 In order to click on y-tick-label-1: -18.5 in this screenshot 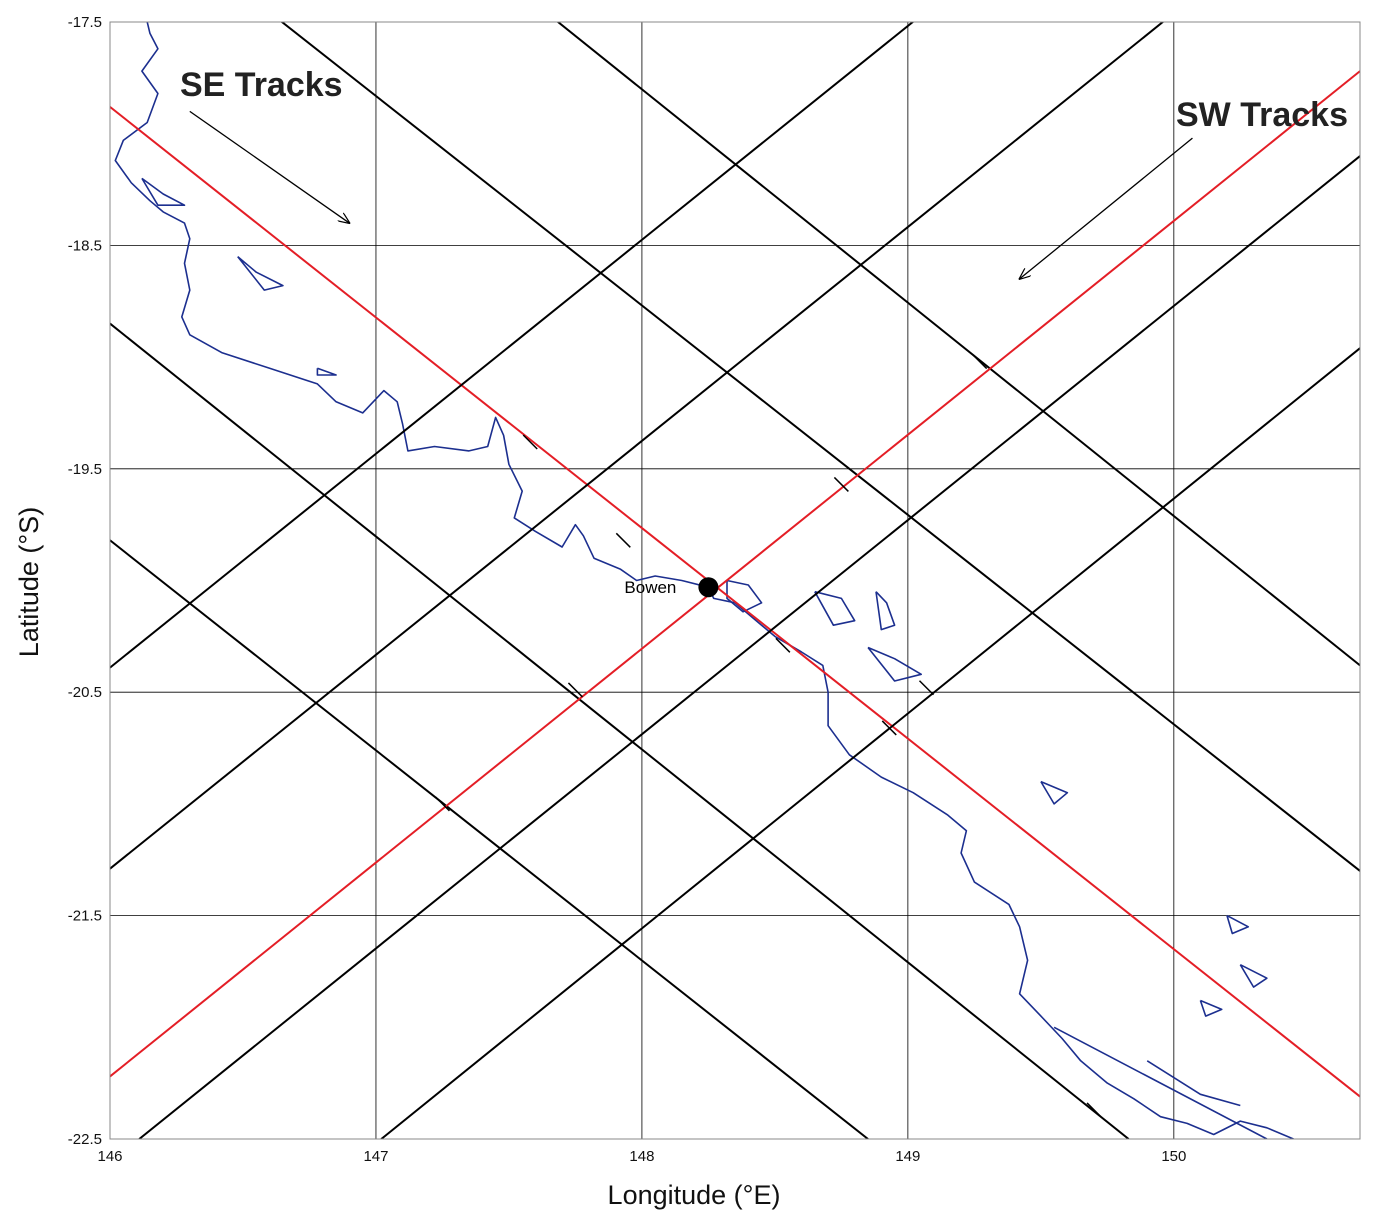, I will do `click(85, 245)`.